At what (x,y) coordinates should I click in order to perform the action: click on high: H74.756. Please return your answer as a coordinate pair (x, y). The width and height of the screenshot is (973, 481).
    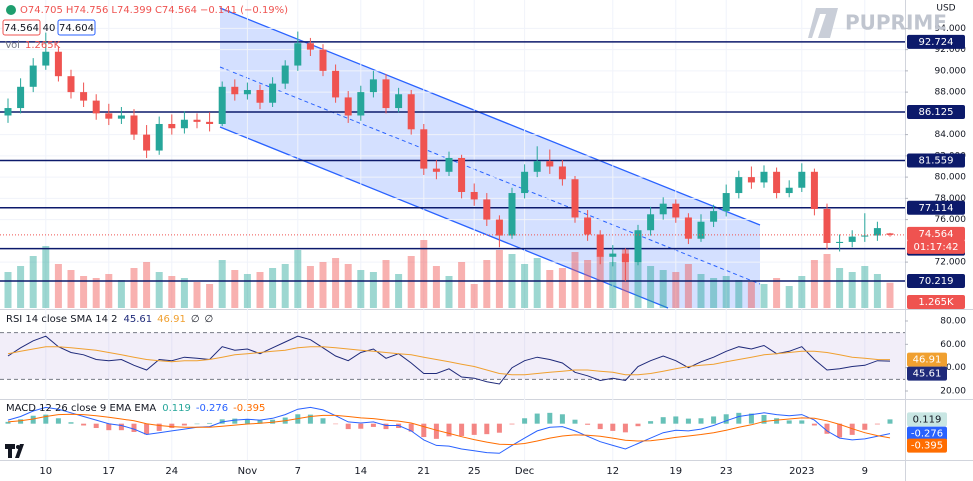
    Looking at the image, I should click on (87, 10).